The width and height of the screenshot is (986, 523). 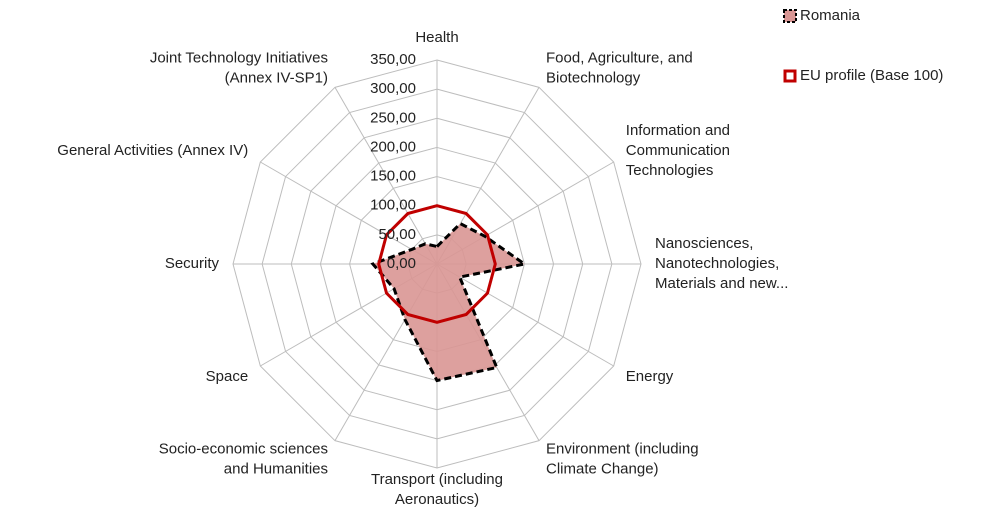 What do you see at coordinates (622, 459) in the screenshot?
I see `category-label: Environment (including Climate Change)` at bounding box center [622, 459].